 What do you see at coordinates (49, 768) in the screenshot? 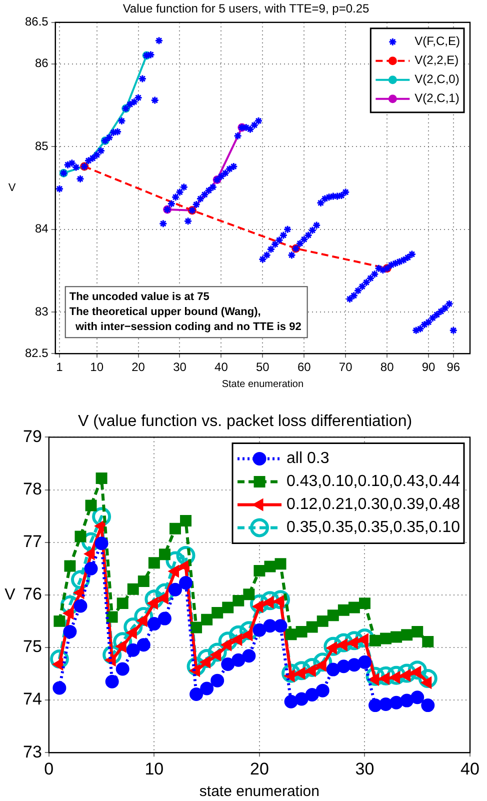
I see `x-tick-label: 0` at bounding box center [49, 768].